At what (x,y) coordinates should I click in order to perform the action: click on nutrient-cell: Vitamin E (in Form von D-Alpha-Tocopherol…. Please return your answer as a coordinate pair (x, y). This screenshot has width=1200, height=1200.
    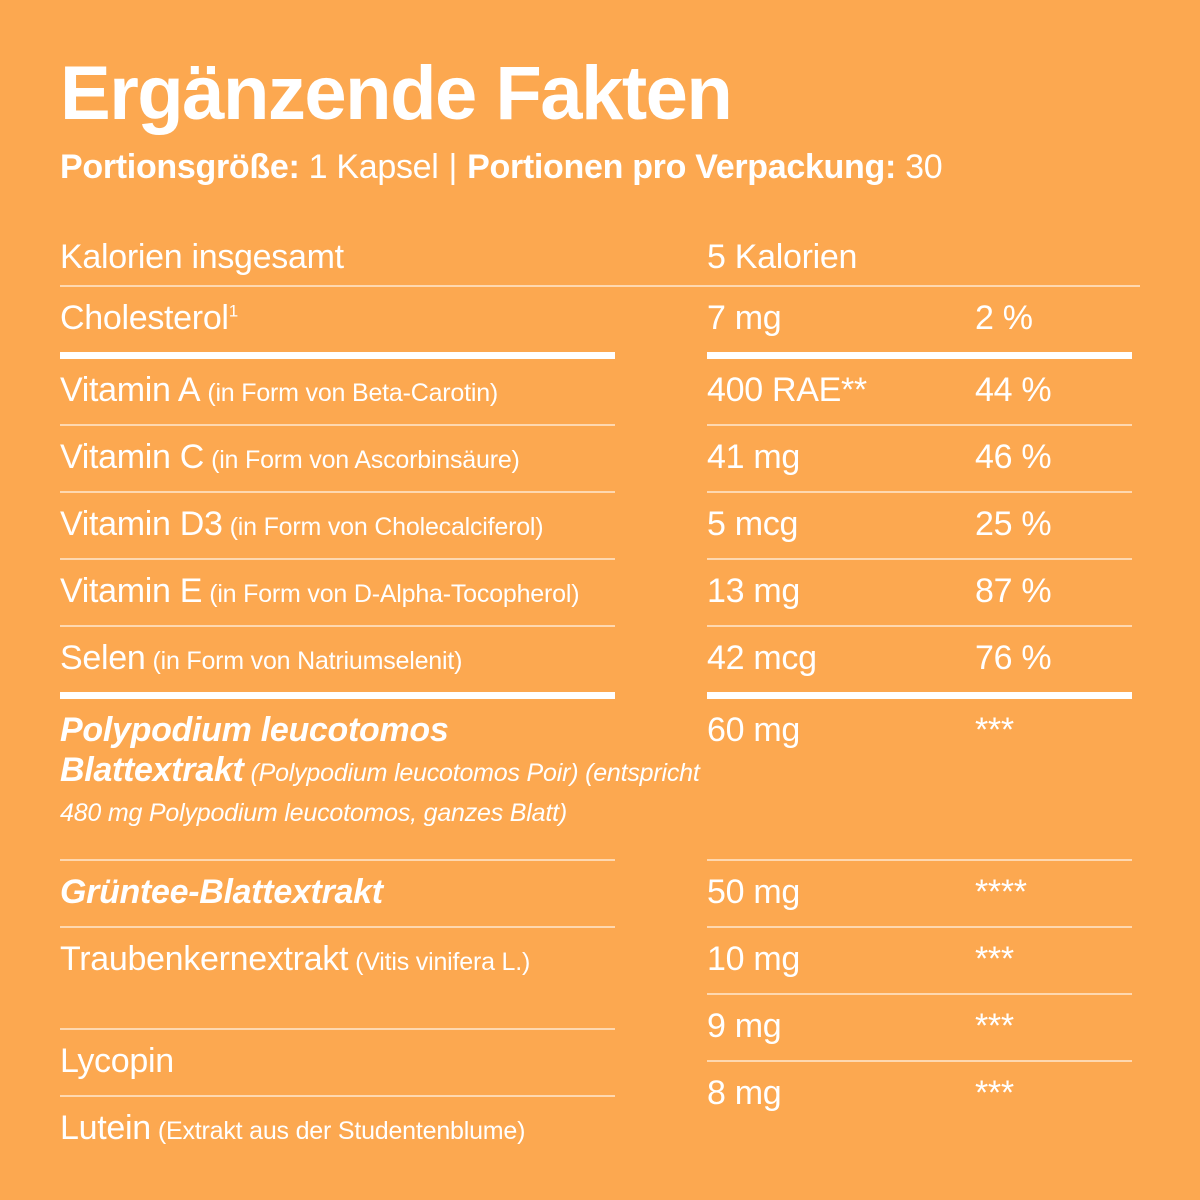
    Looking at the image, I should click on (382, 592).